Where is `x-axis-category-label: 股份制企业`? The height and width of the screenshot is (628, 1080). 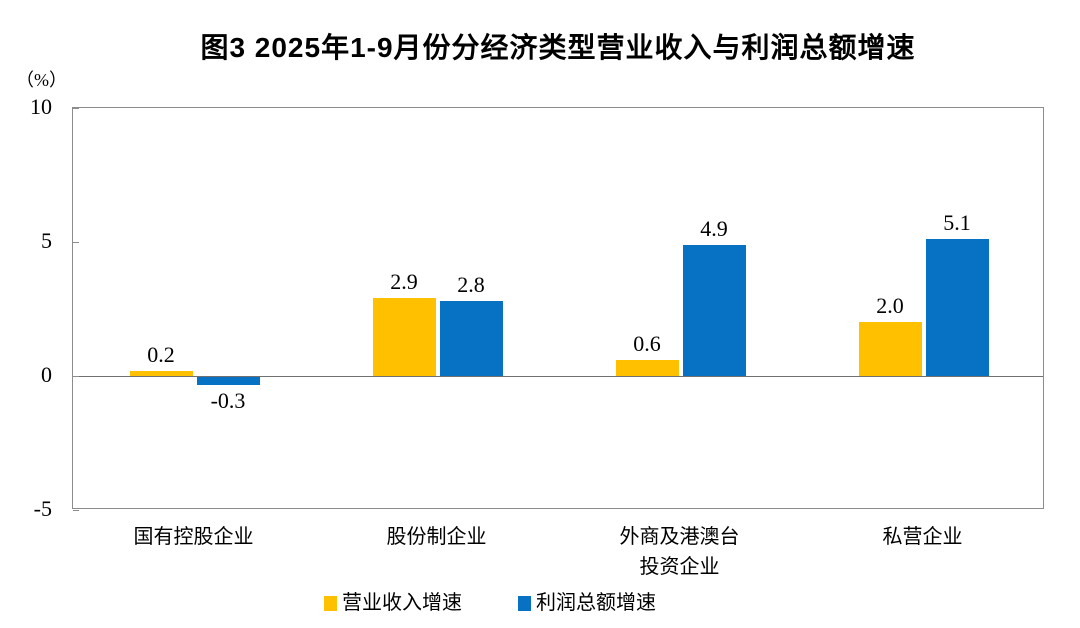 x-axis-category-label: 股份制企业 is located at coordinates (436, 537).